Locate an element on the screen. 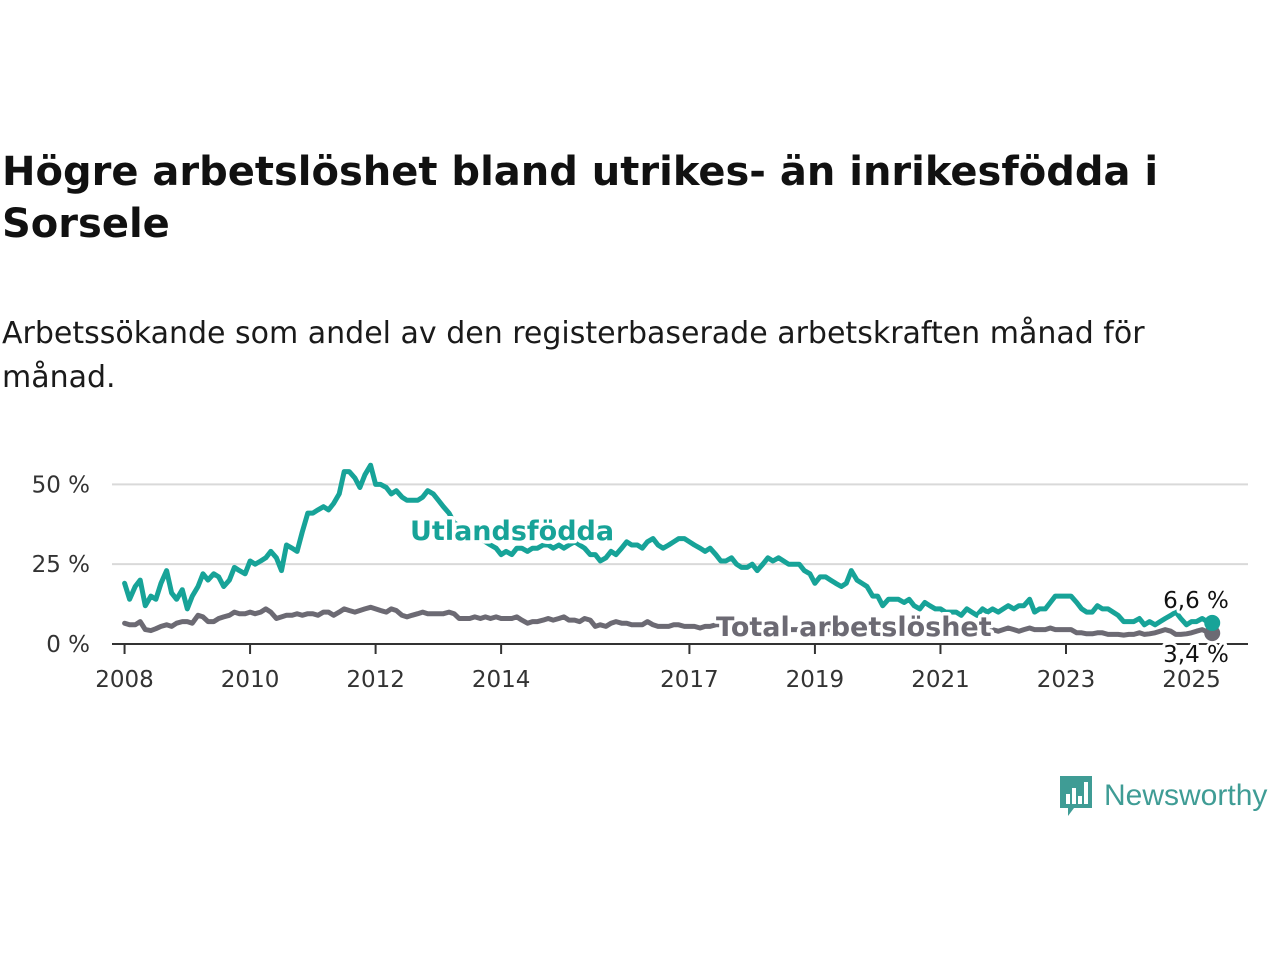 The height and width of the screenshot is (960, 1280). y-tick-label: 50 % is located at coordinates (61, 485).